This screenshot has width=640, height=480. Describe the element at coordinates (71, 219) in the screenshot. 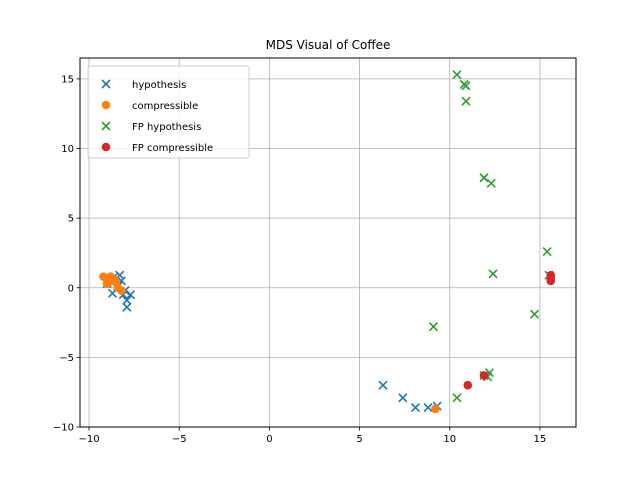

I see `y-tick-label: 5` at that location.